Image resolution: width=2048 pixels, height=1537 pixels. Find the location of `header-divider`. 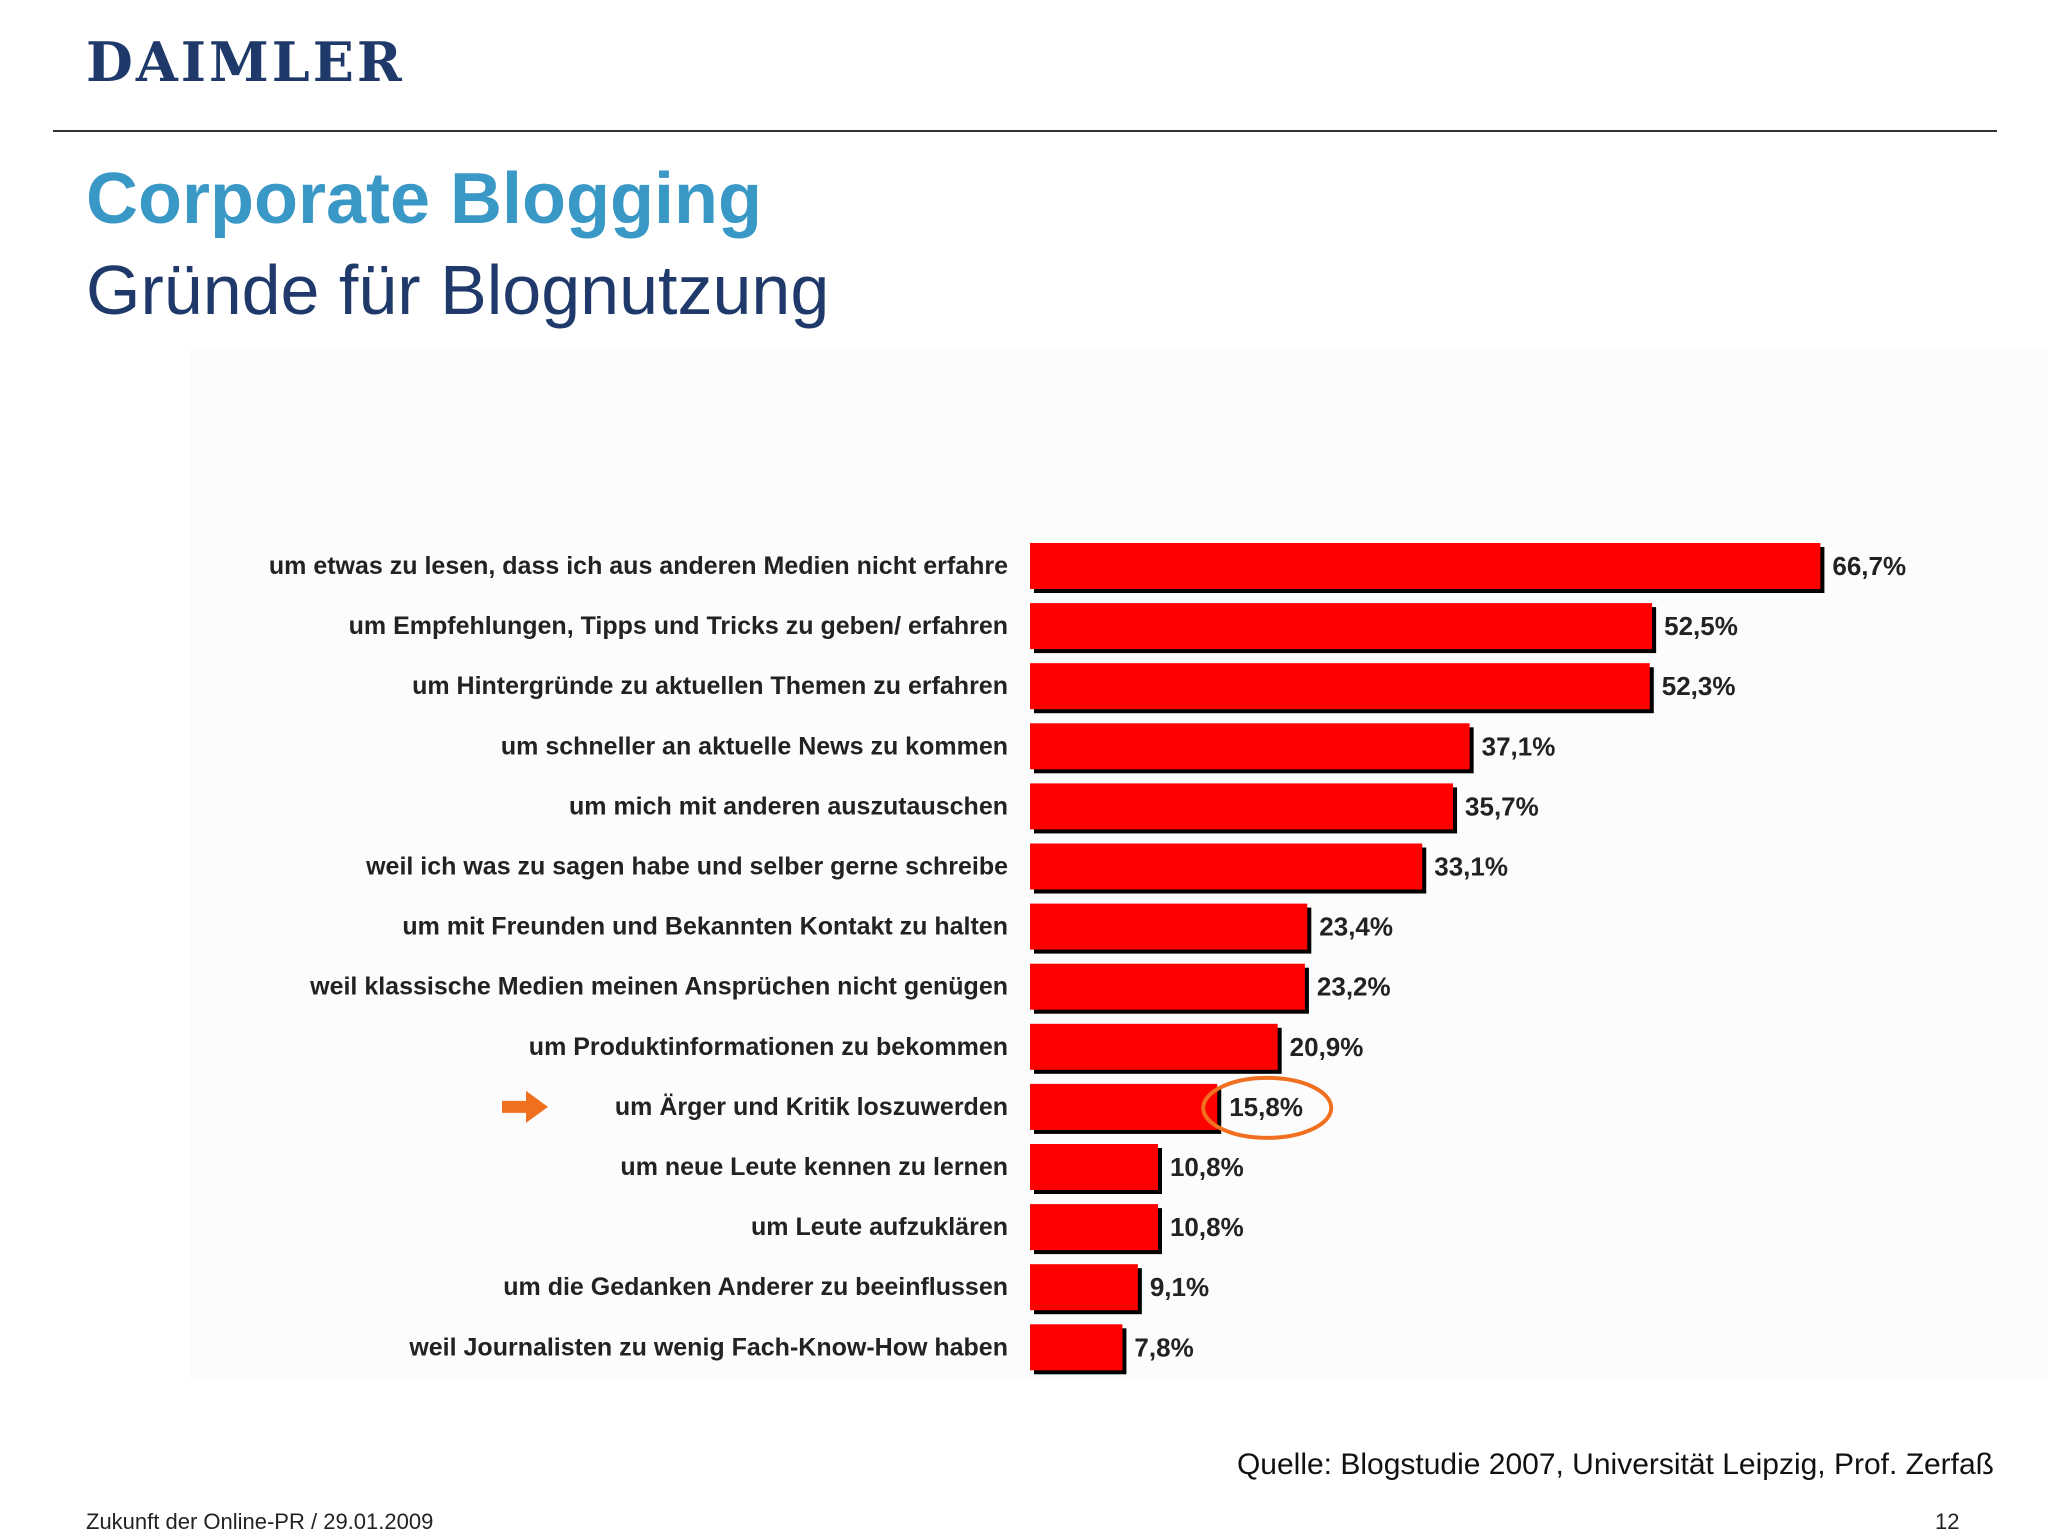

header-divider is located at coordinates (1025, 131).